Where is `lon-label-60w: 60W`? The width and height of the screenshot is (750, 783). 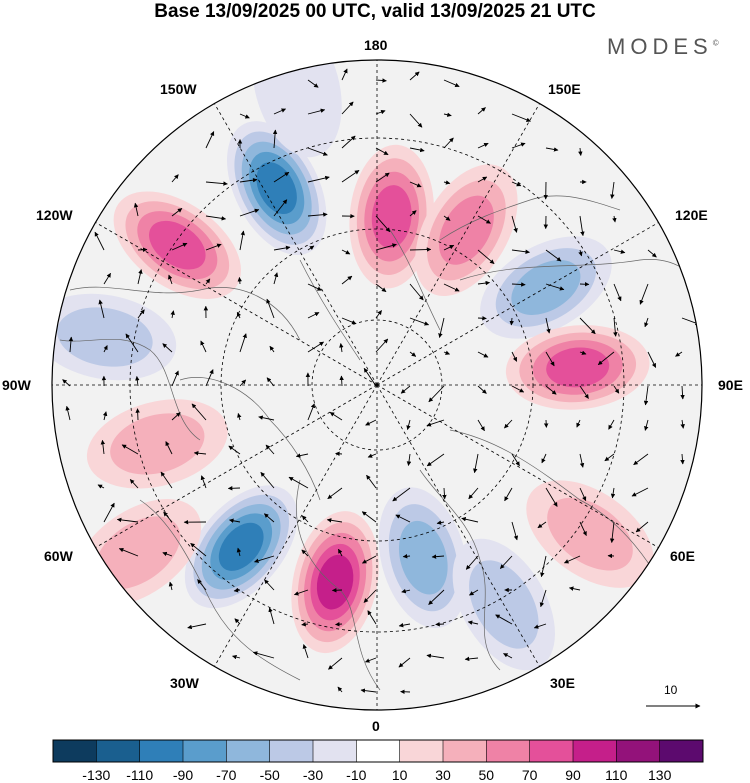
lon-label-60w: 60W is located at coordinates (58, 556).